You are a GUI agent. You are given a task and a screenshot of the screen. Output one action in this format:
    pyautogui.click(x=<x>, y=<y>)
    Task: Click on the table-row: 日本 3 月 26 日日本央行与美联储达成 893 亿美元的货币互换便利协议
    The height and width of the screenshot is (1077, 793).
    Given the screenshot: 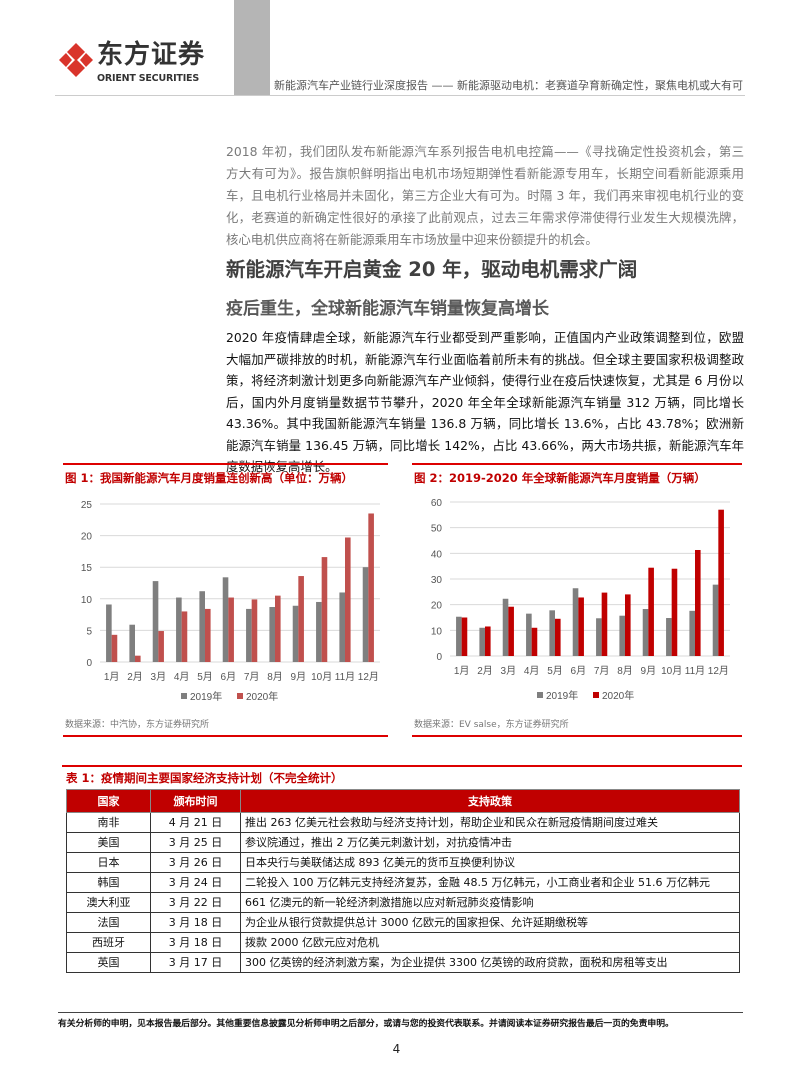 What is the action you would take?
    pyautogui.click(x=403, y=862)
    